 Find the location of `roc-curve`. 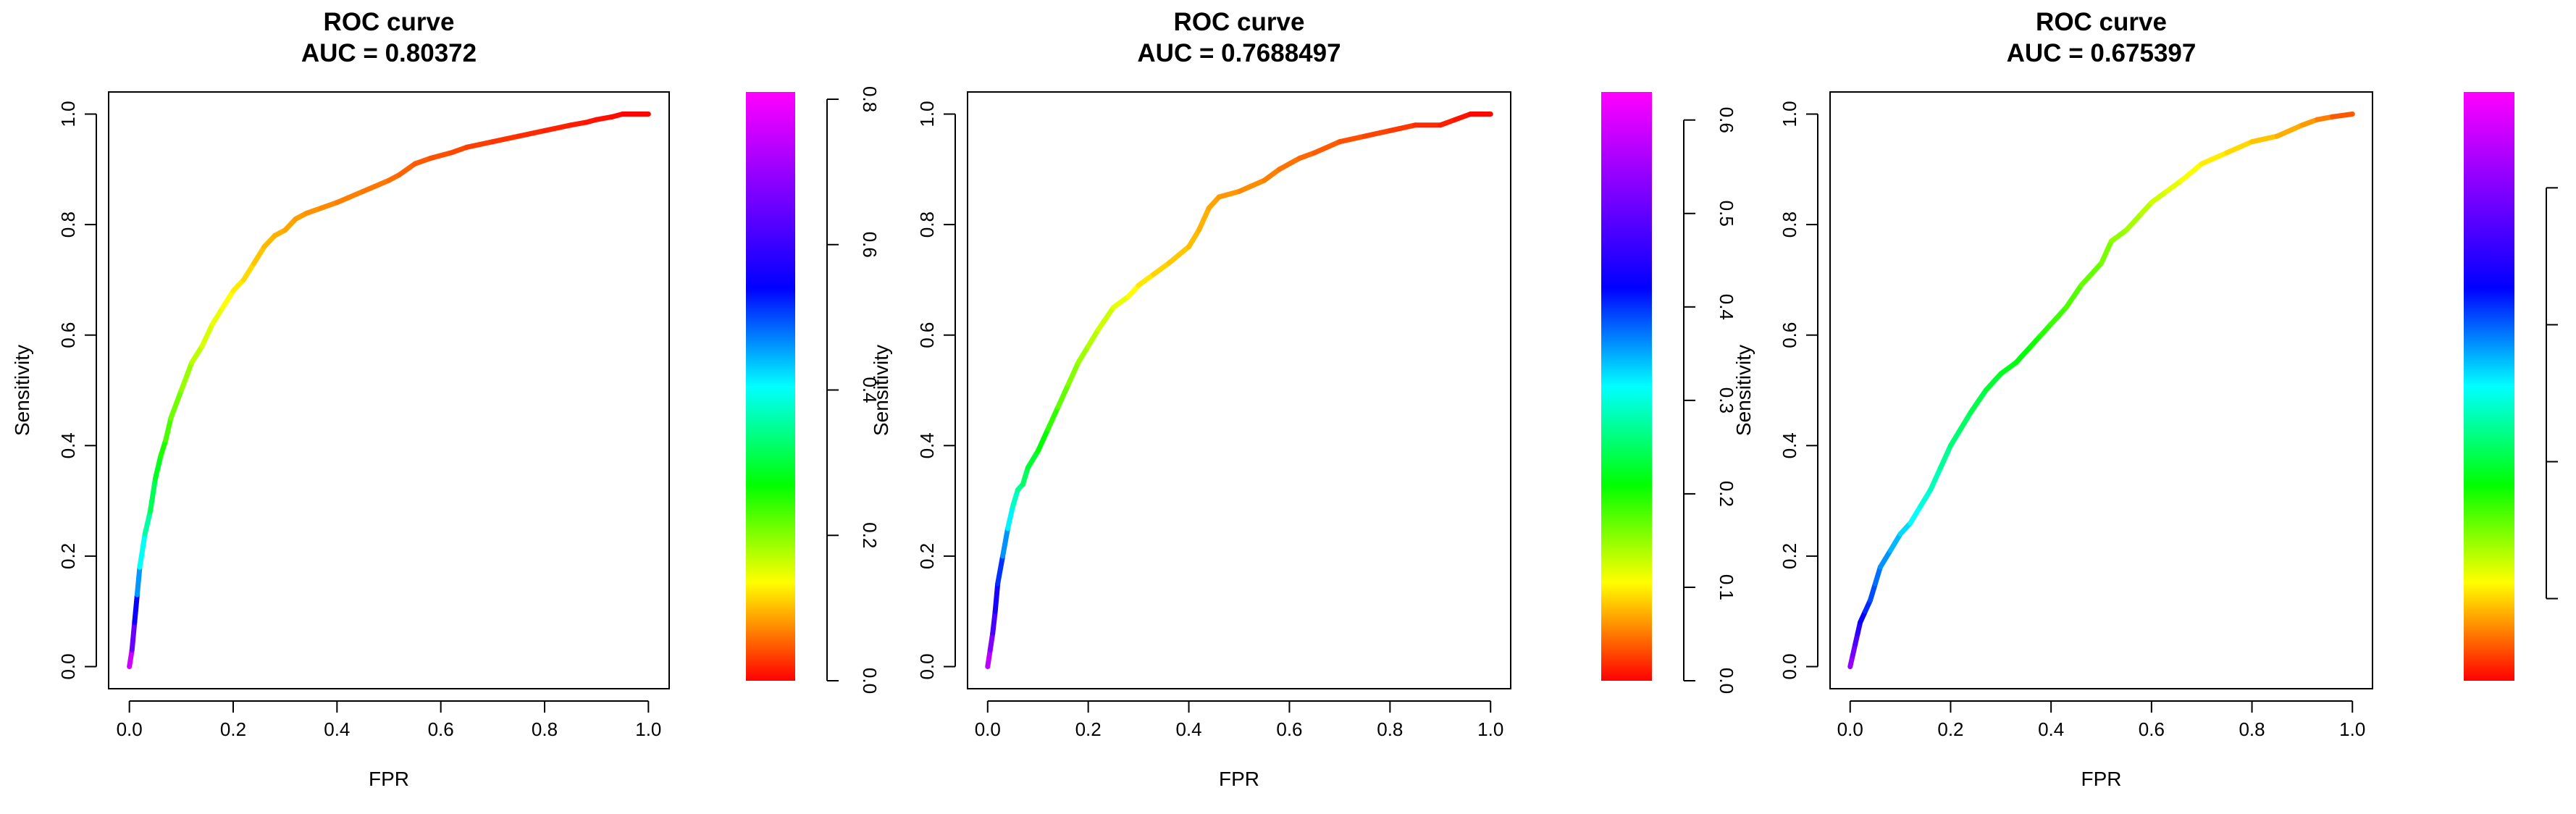

roc-curve is located at coordinates (1239, 391).